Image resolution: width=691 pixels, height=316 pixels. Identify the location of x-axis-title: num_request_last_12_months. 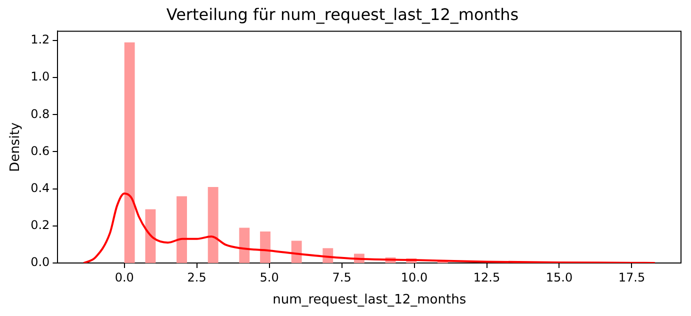
(369, 300).